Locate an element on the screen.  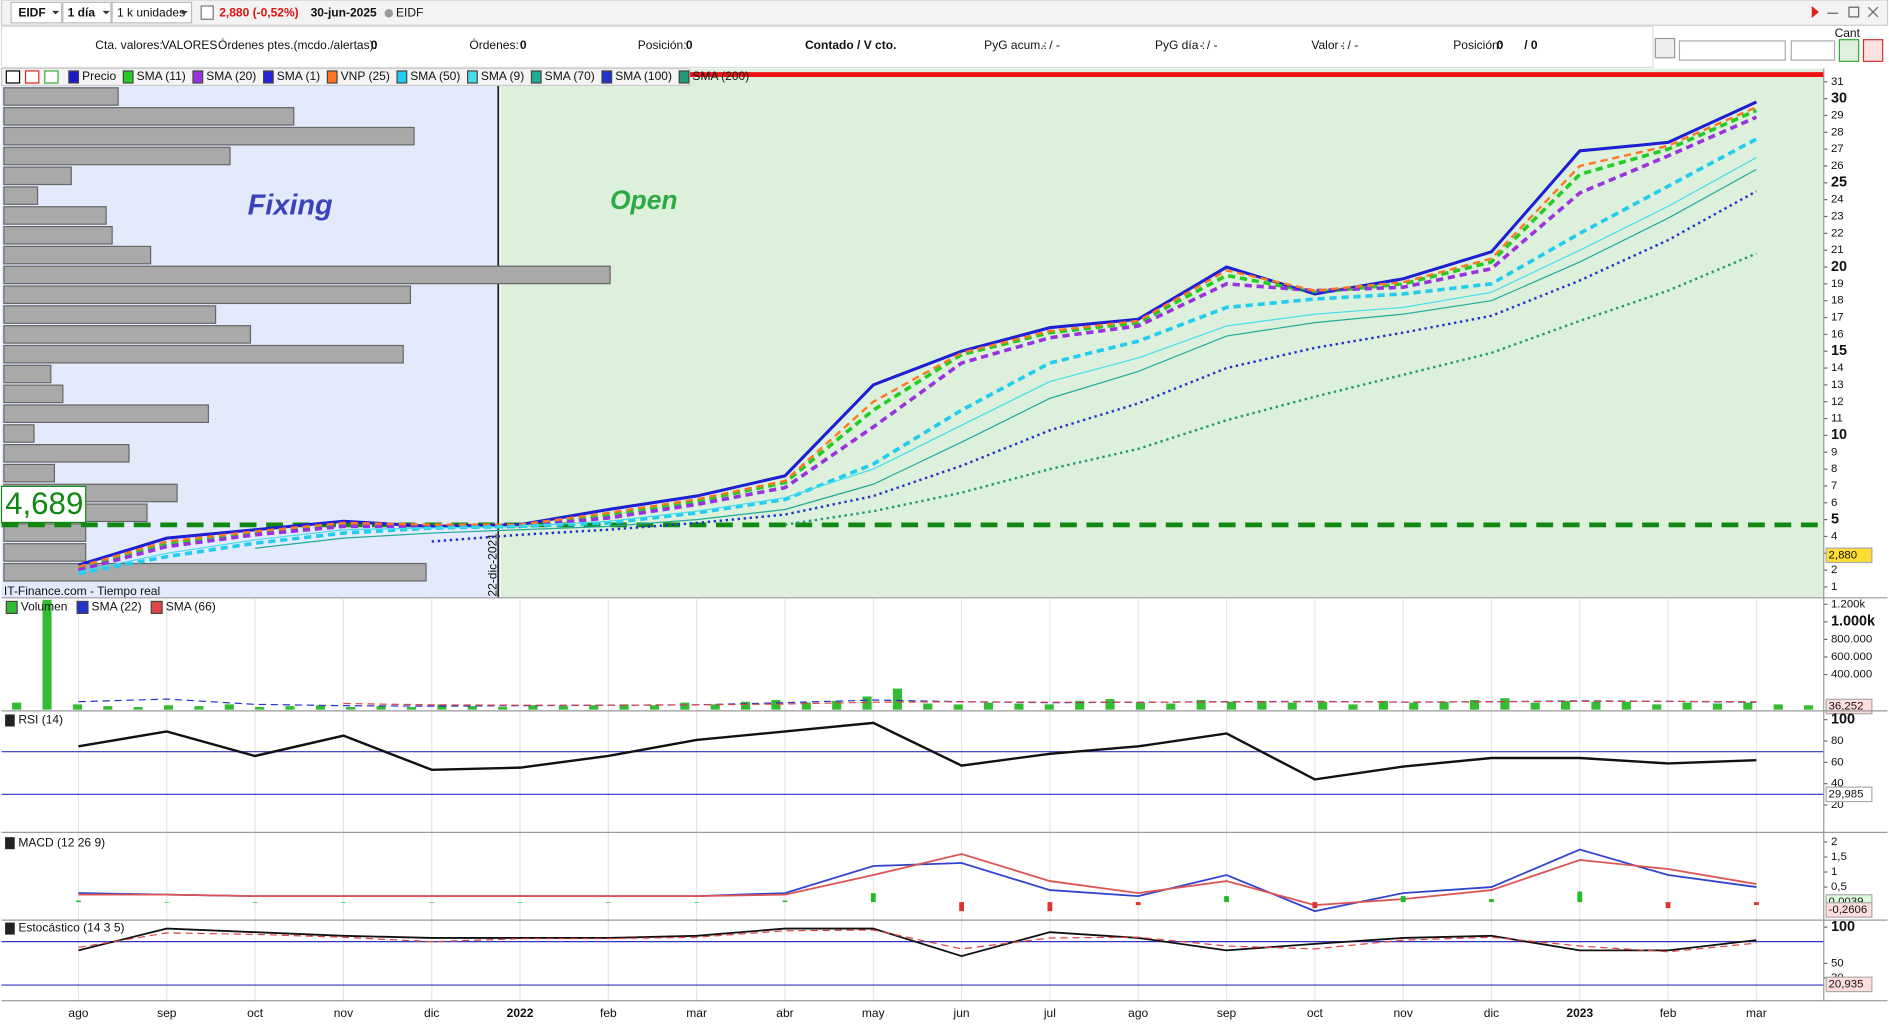
interval: 1 día is located at coordinates (82, 12).